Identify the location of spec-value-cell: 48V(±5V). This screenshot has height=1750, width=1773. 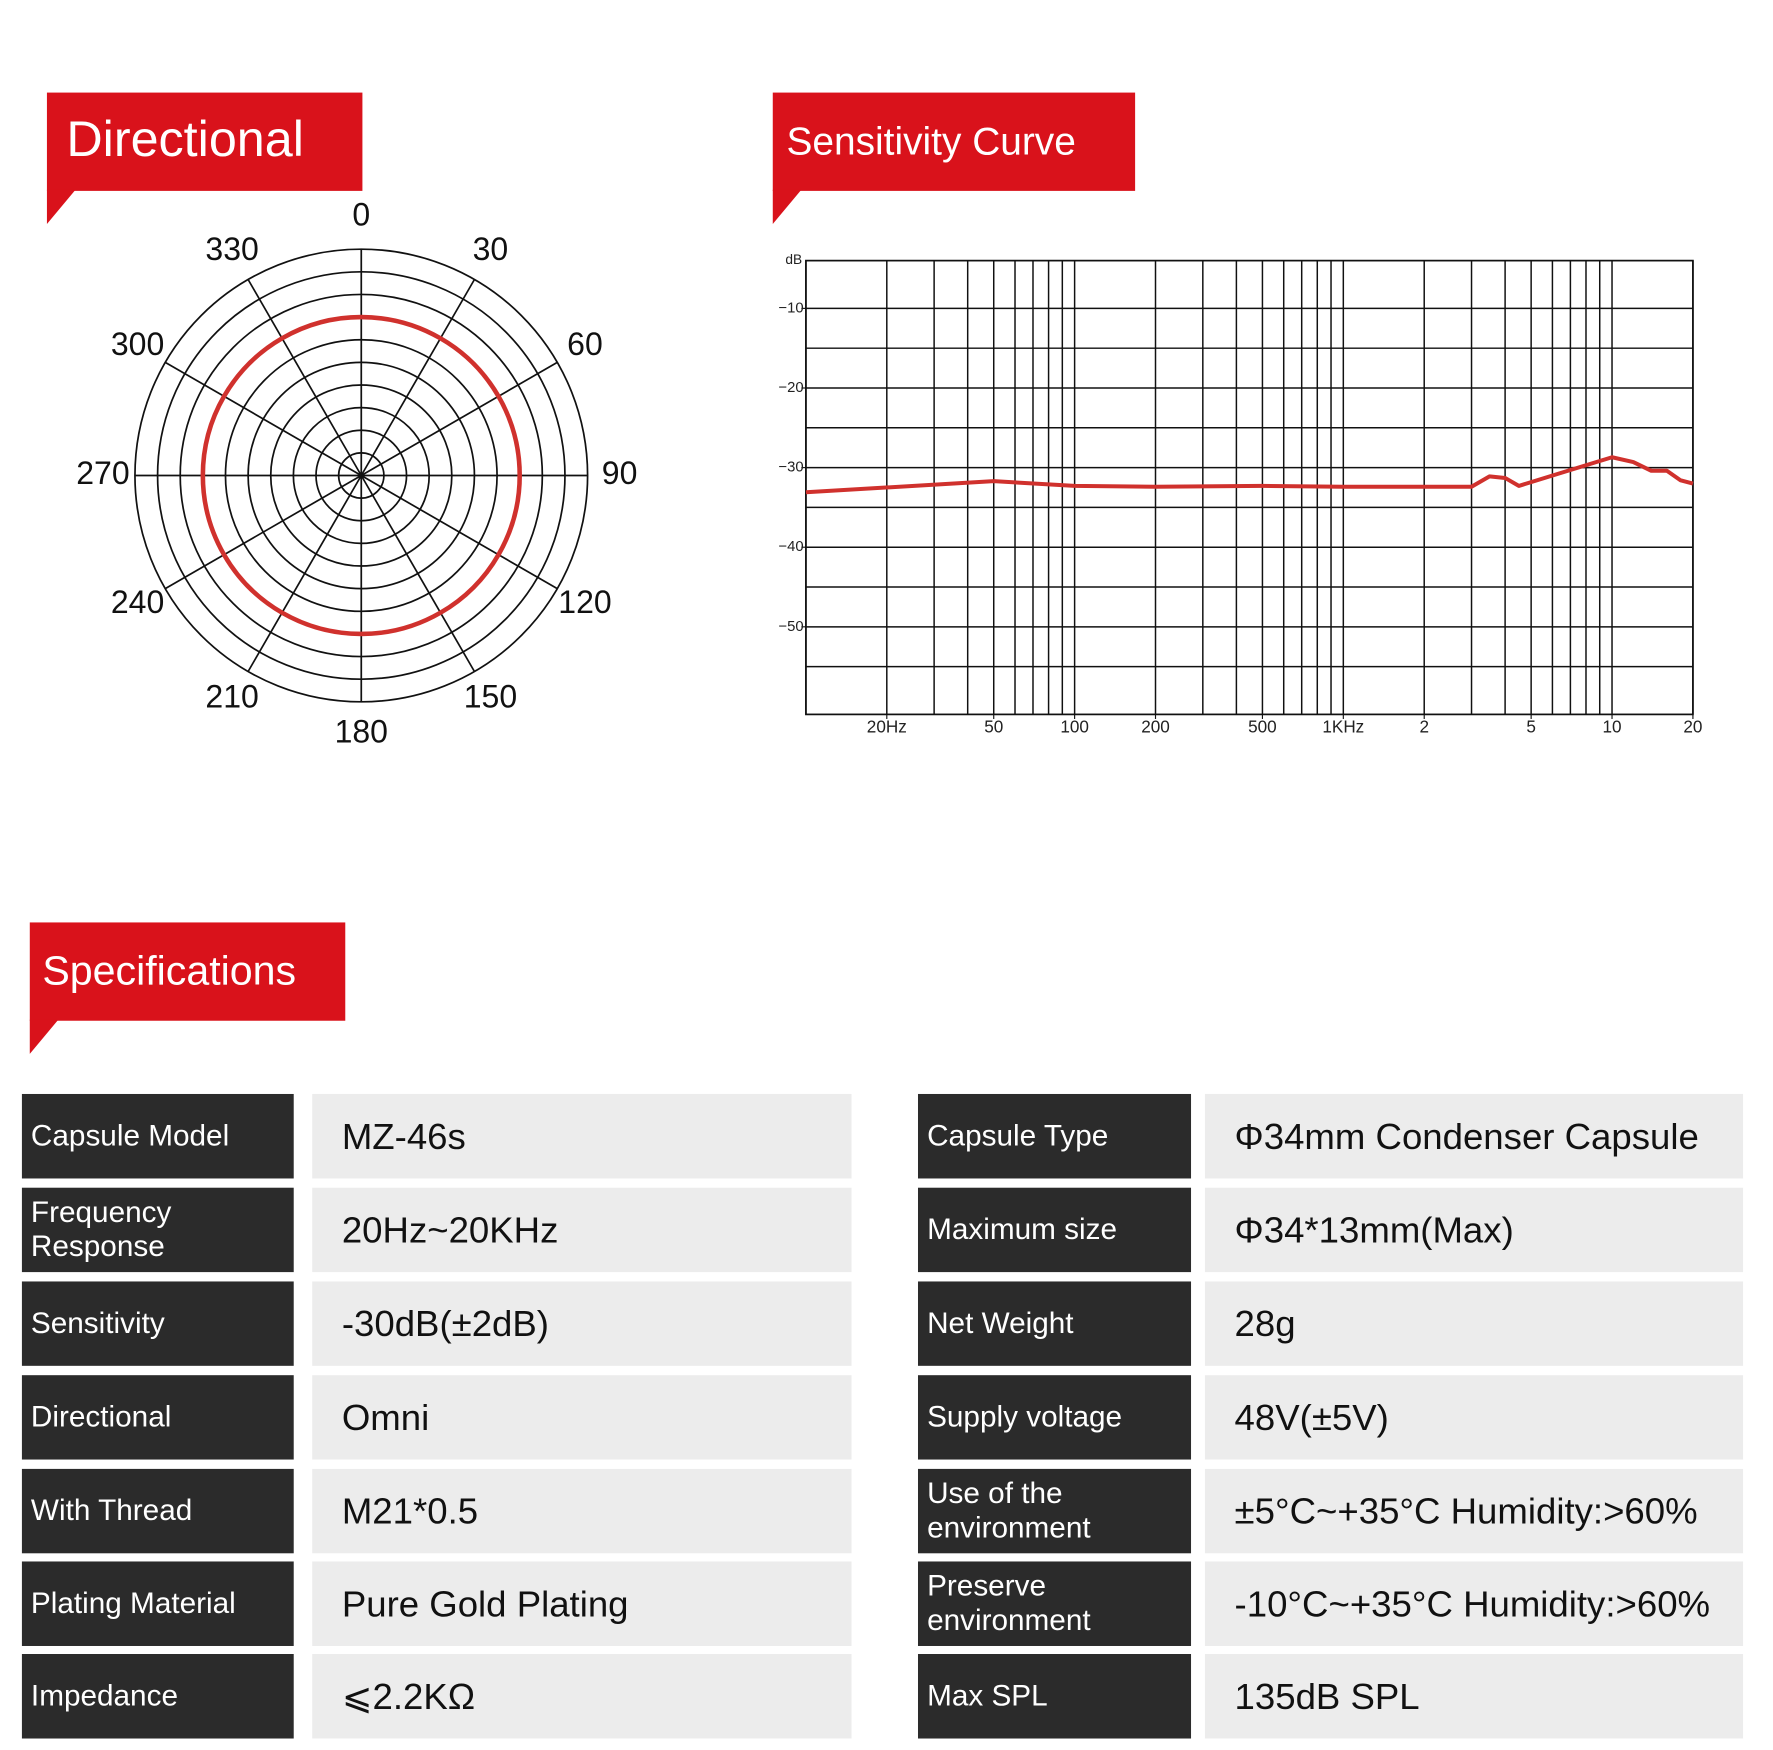
(1474, 1417).